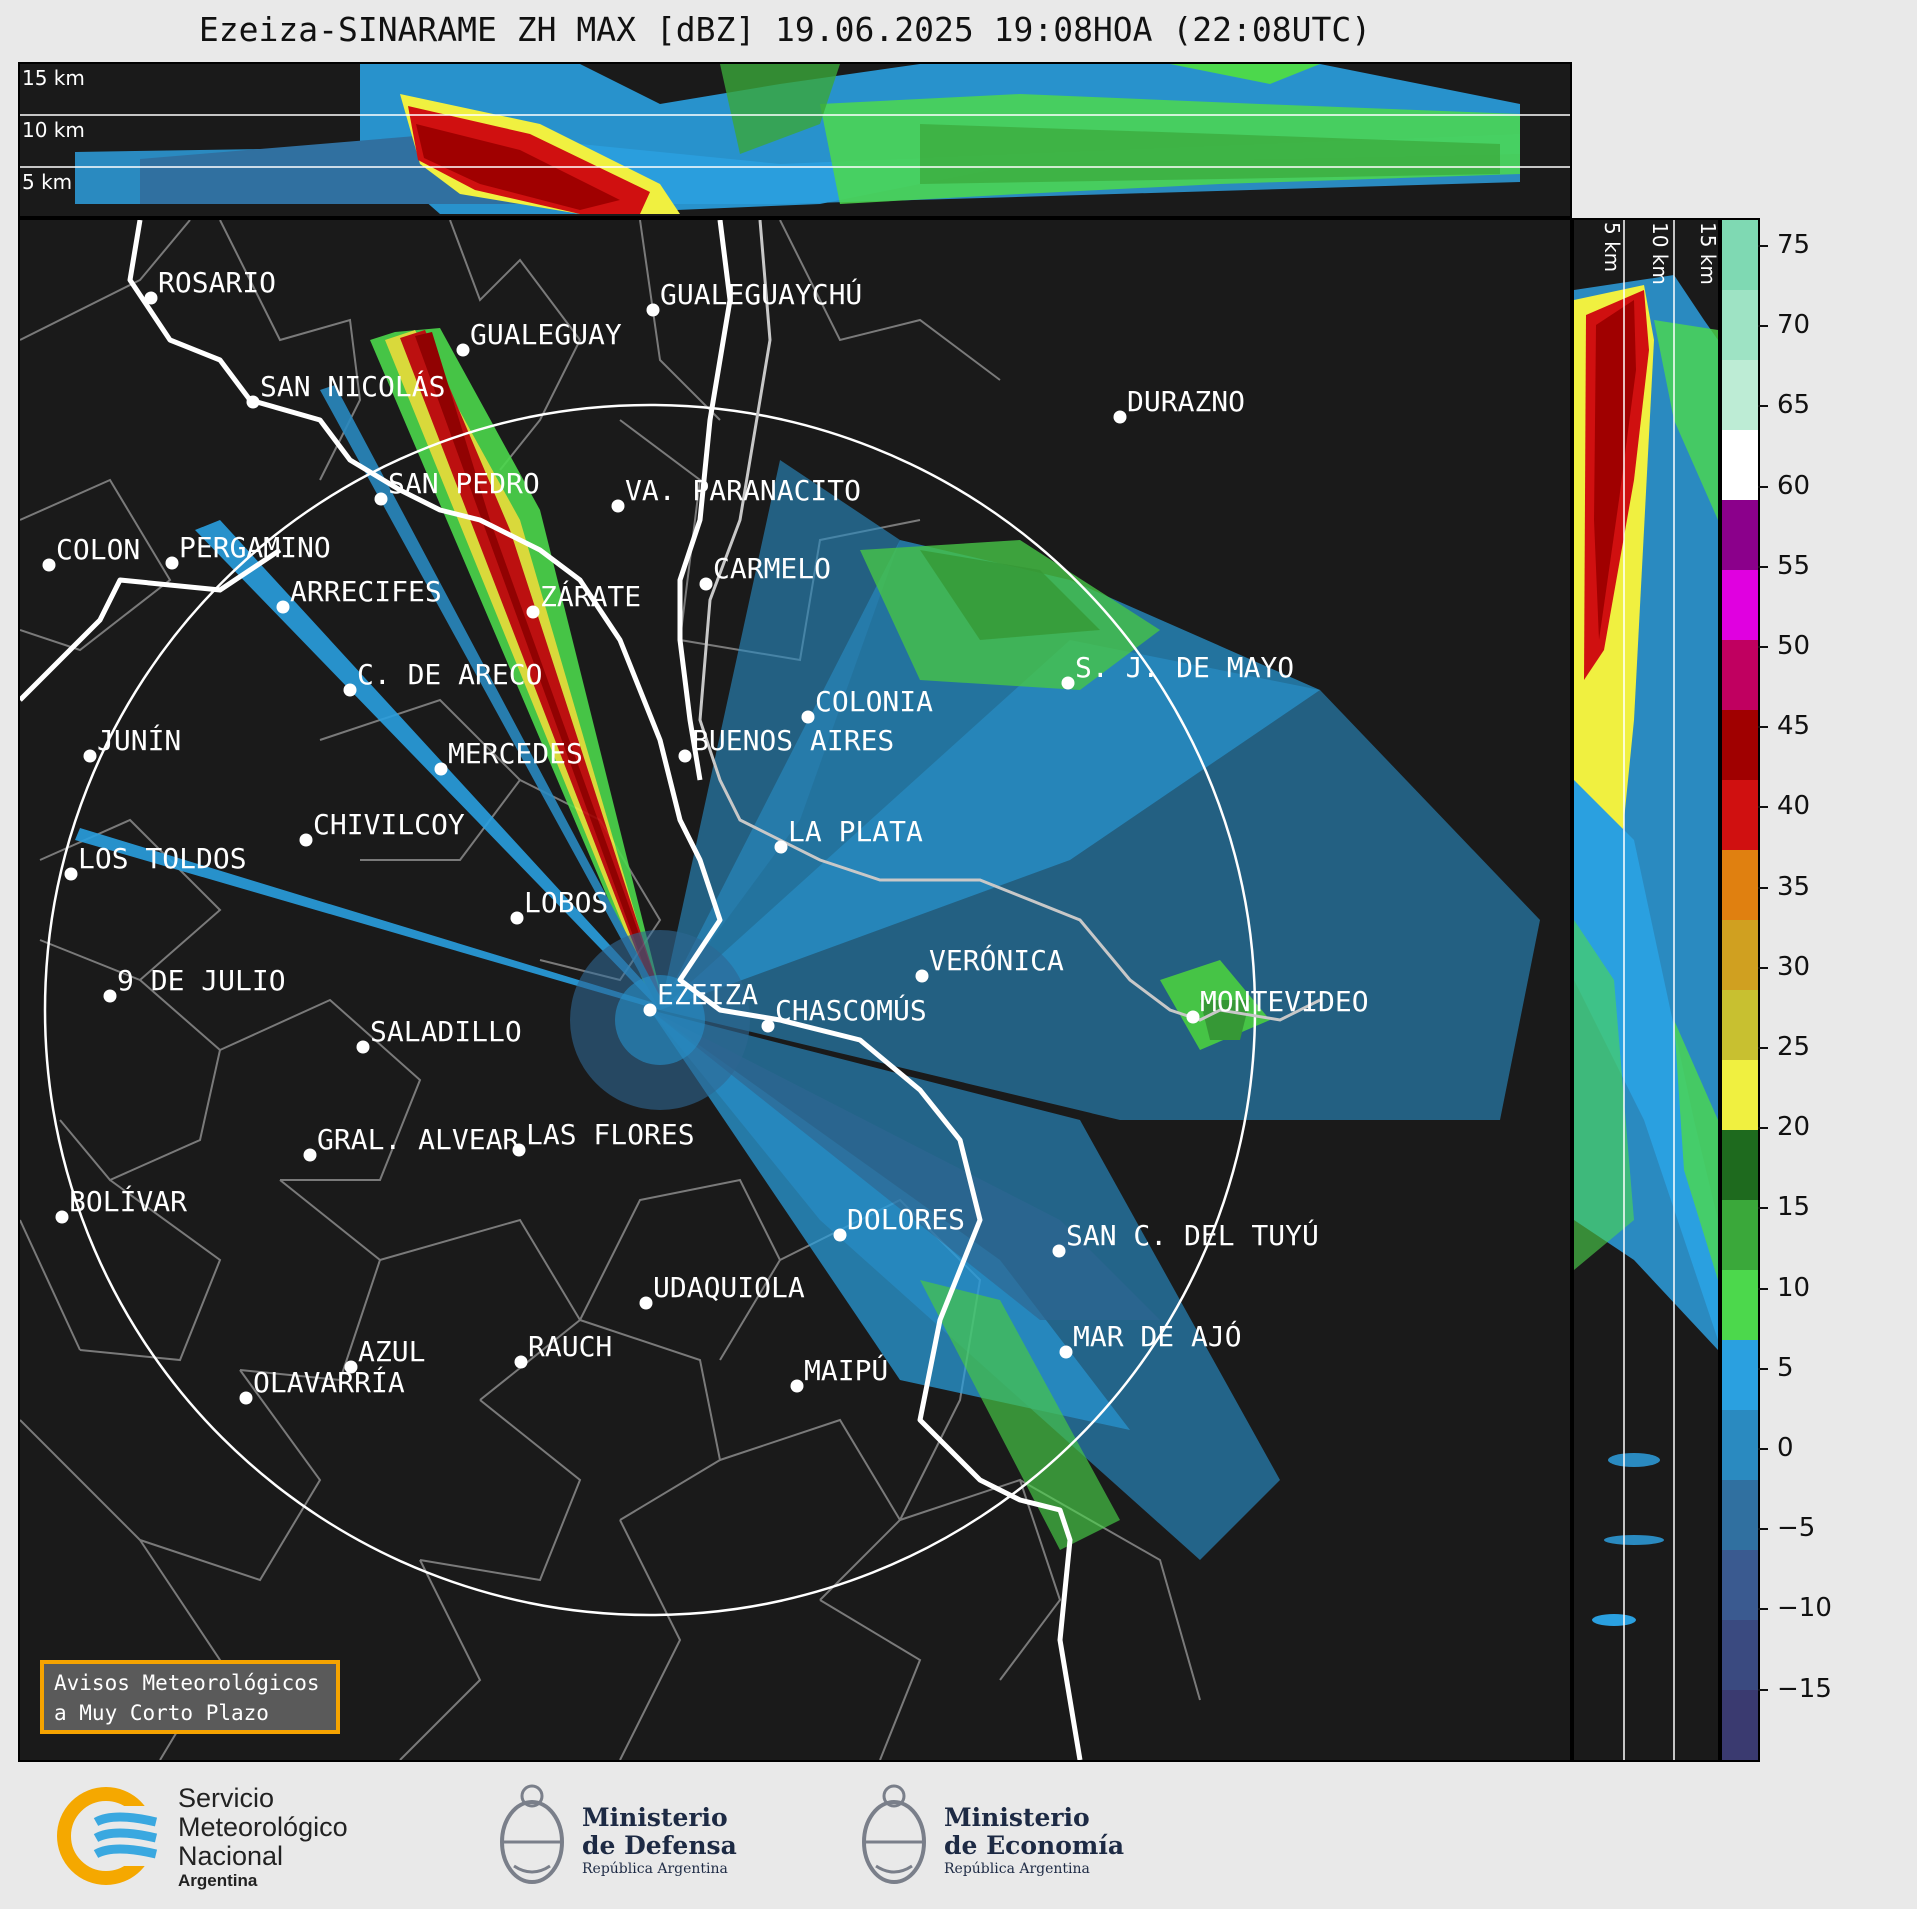 The height and width of the screenshot is (1909, 1917). Describe the element at coordinates (546, 334) in the screenshot. I see `city-label-gualeguay: GUALEGUAY` at that location.